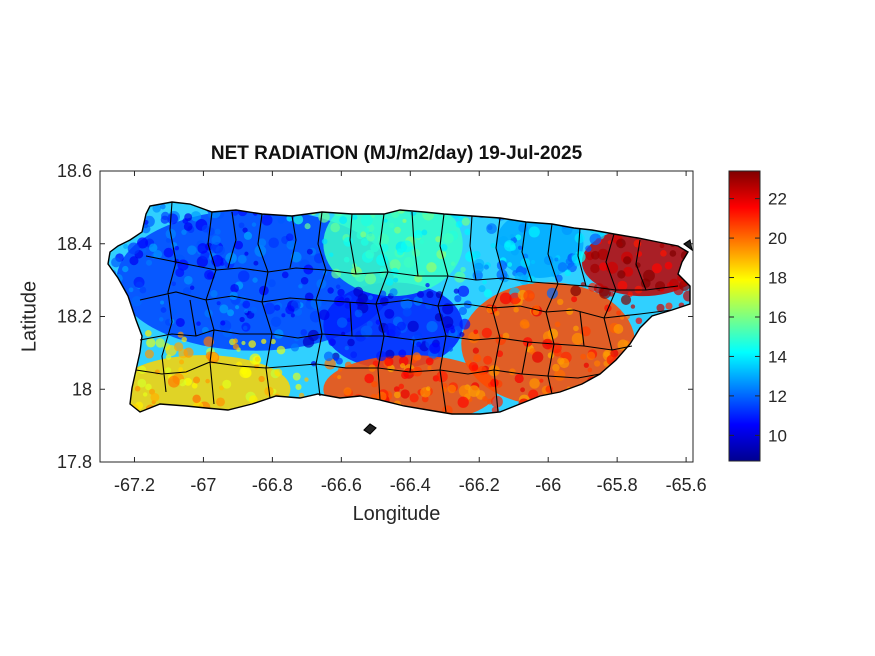 The image size is (875, 656). I want to click on x-axis-label: Longitude, so click(396, 514).